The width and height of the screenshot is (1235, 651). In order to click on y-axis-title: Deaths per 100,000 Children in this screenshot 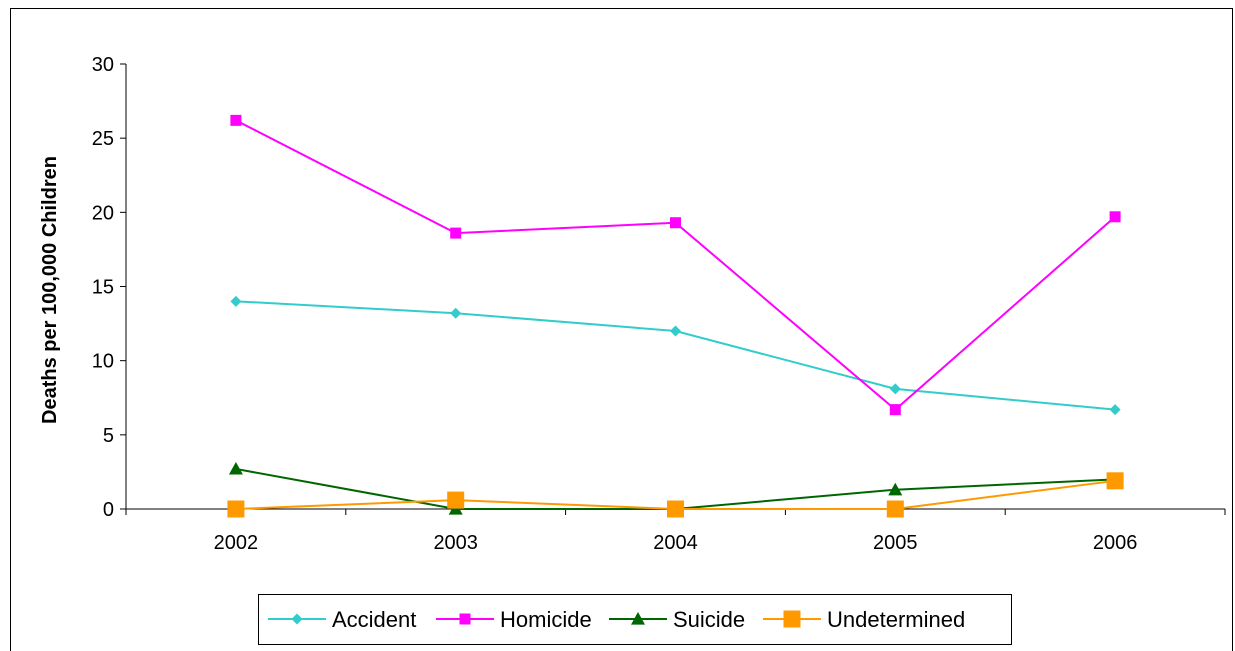, I will do `click(50, 290)`.